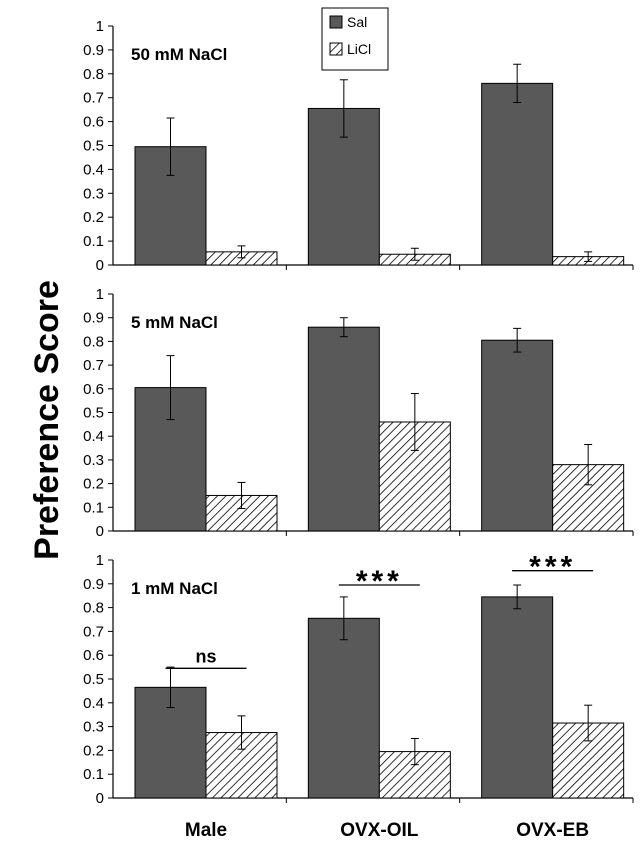 The height and width of the screenshot is (845, 642). I want to click on legend-label-sal: Sal, so click(357, 22).